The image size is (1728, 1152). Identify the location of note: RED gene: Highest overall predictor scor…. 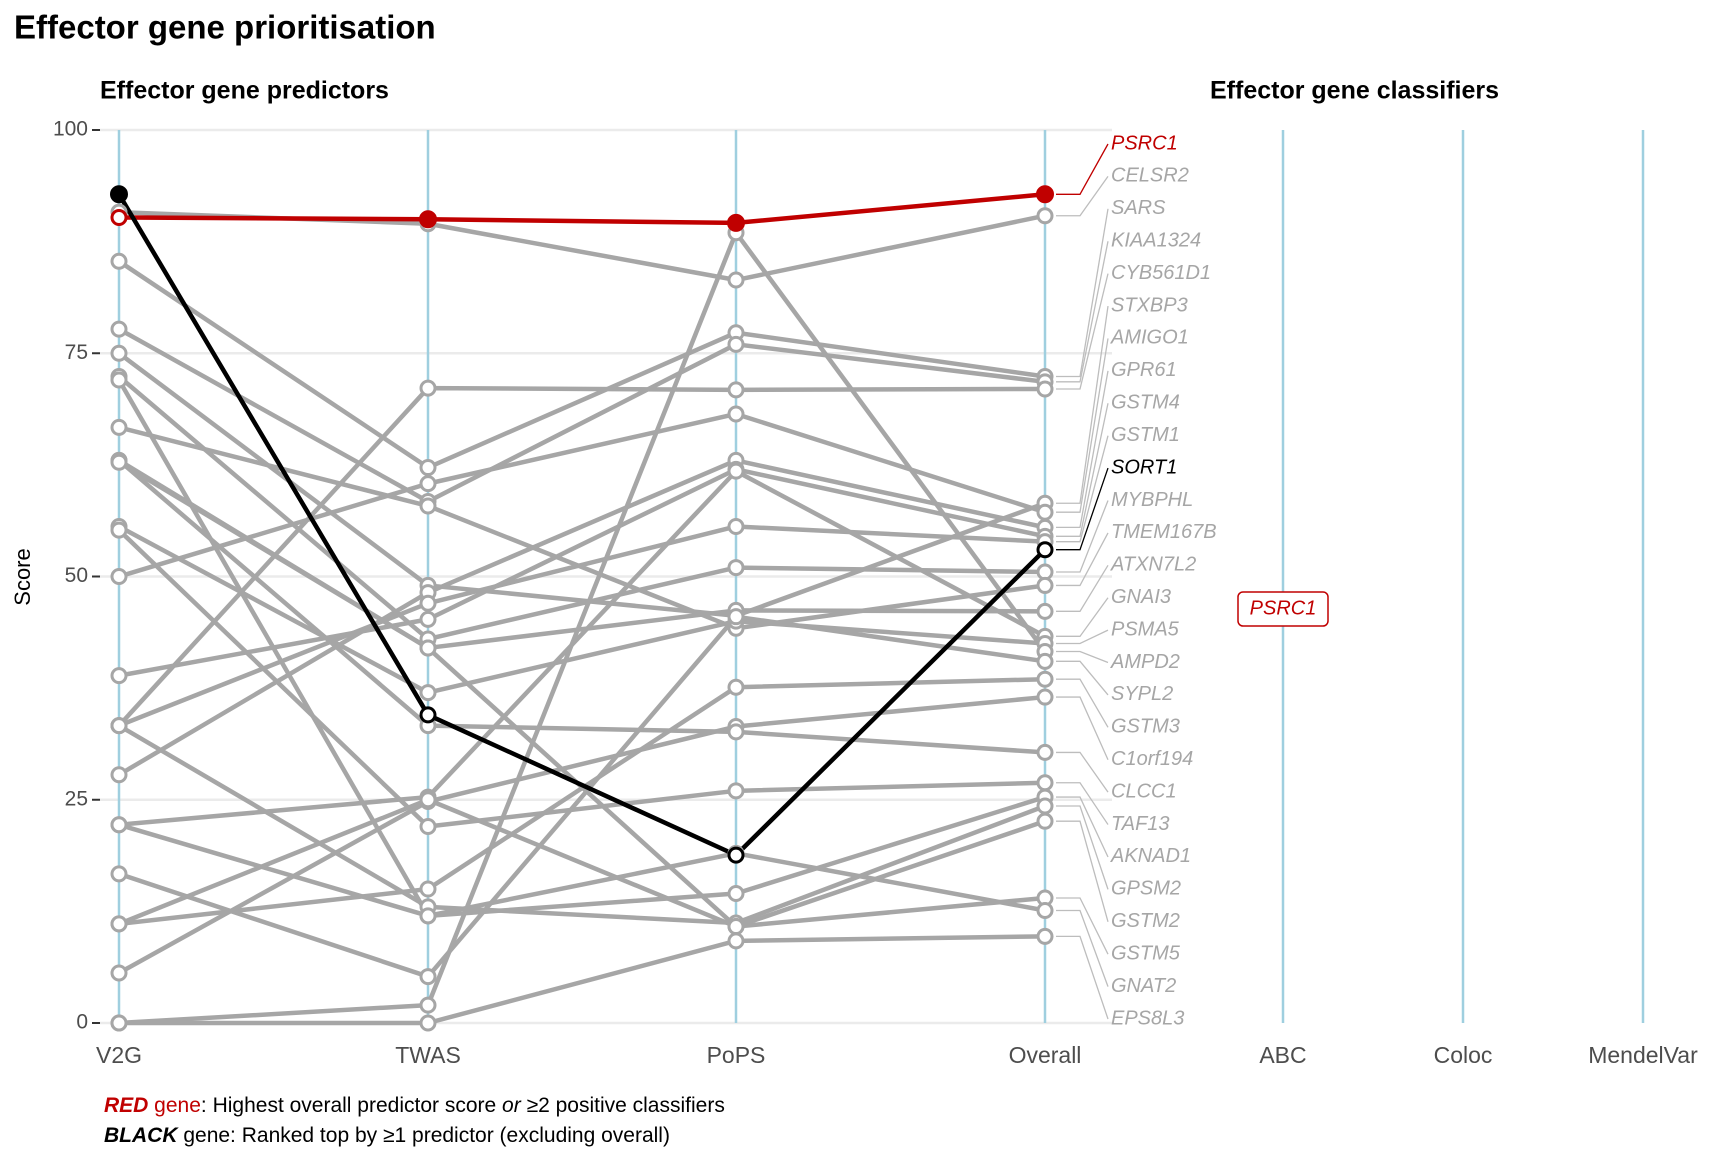
(414, 1105).